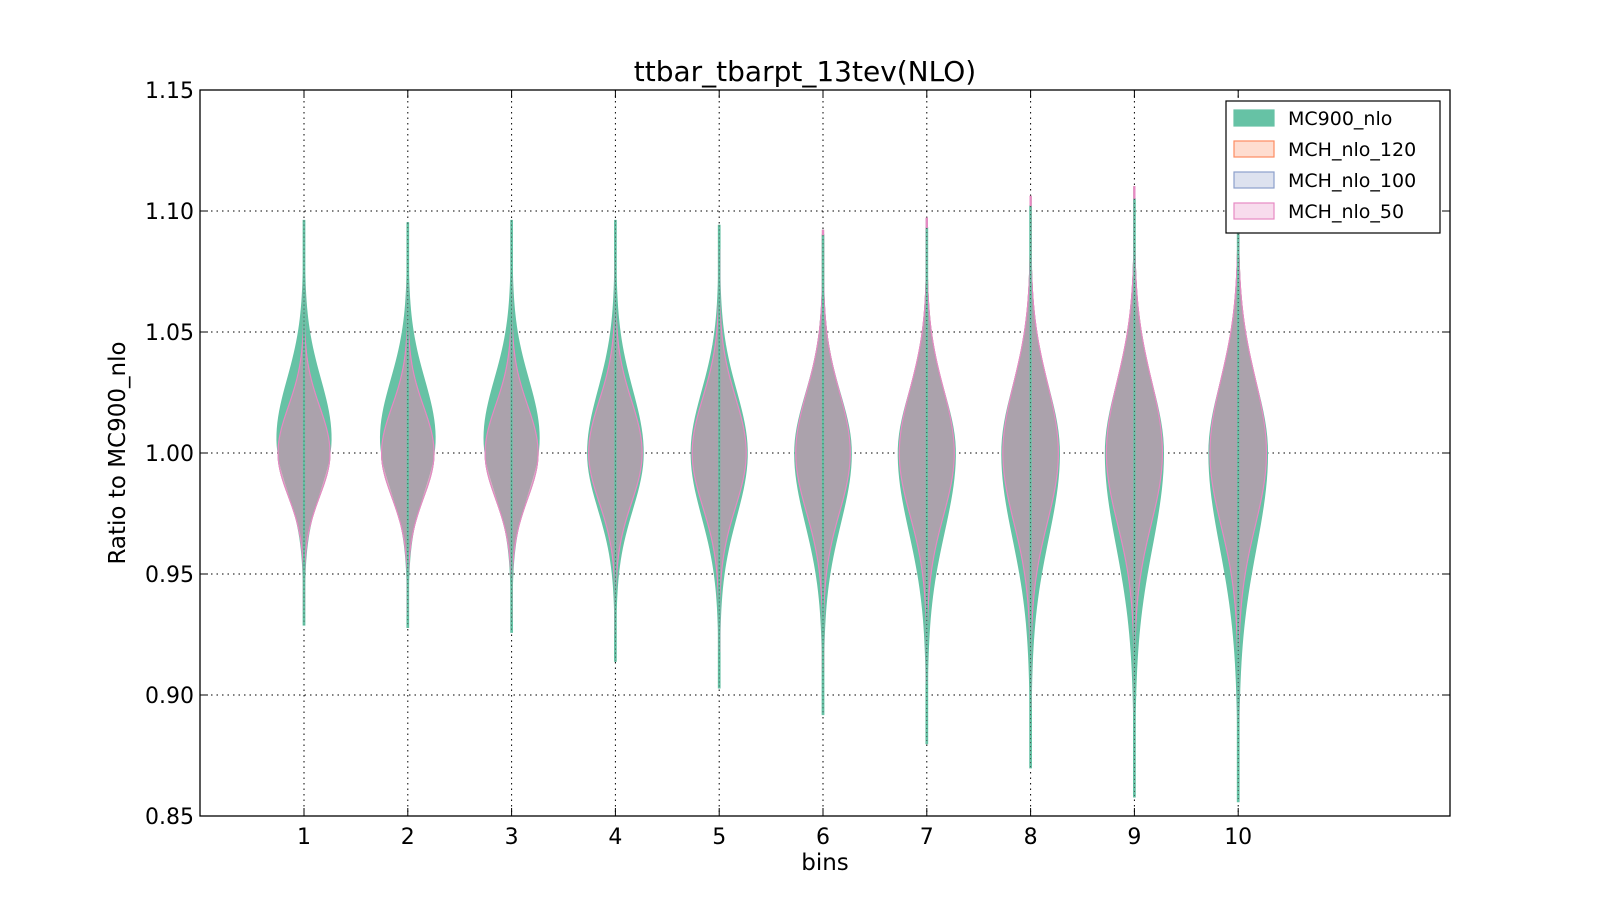  What do you see at coordinates (1346, 212) in the screenshot?
I see `legend-label-mch-nlo-50: MCH_nlo_50` at bounding box center [1346, 212].